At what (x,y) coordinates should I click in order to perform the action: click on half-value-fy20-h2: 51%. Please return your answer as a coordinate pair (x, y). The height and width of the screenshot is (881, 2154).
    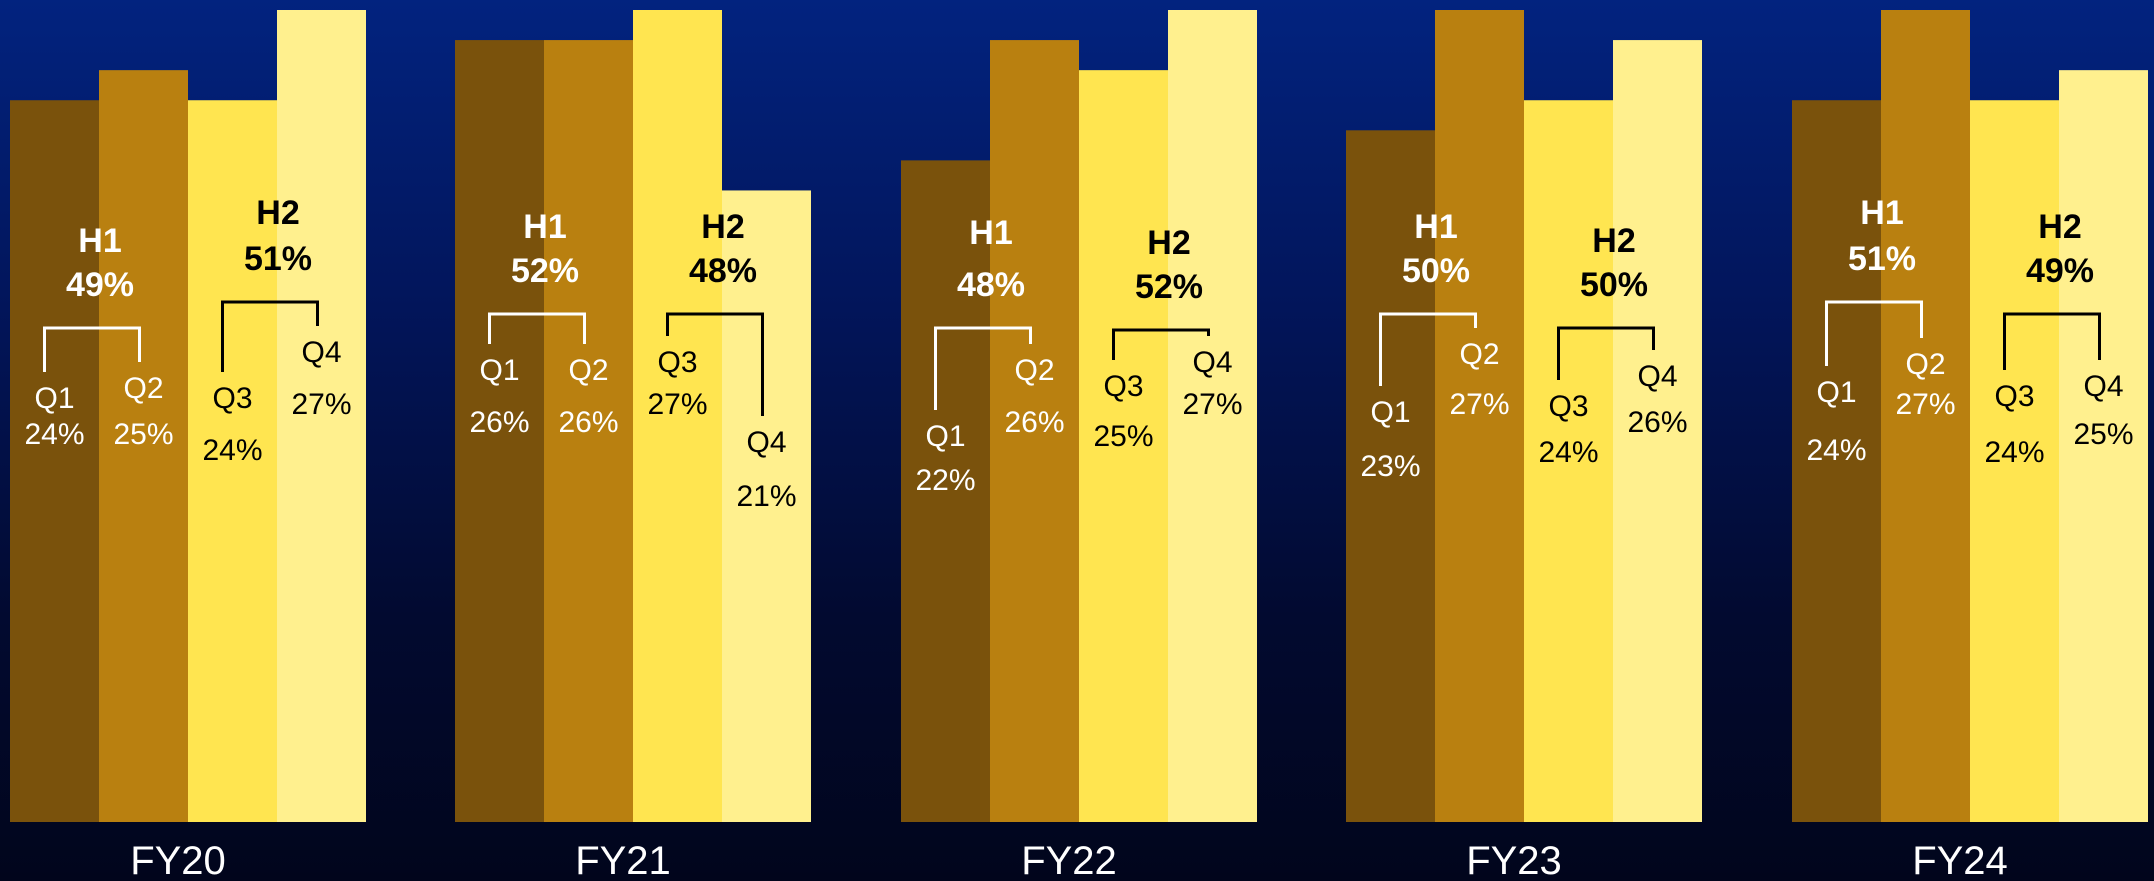
    Looking at the image, I should click on (278, 259).